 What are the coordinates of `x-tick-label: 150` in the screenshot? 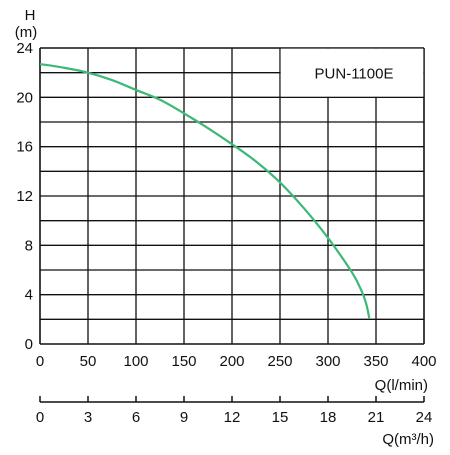 It's located at (183, 361).